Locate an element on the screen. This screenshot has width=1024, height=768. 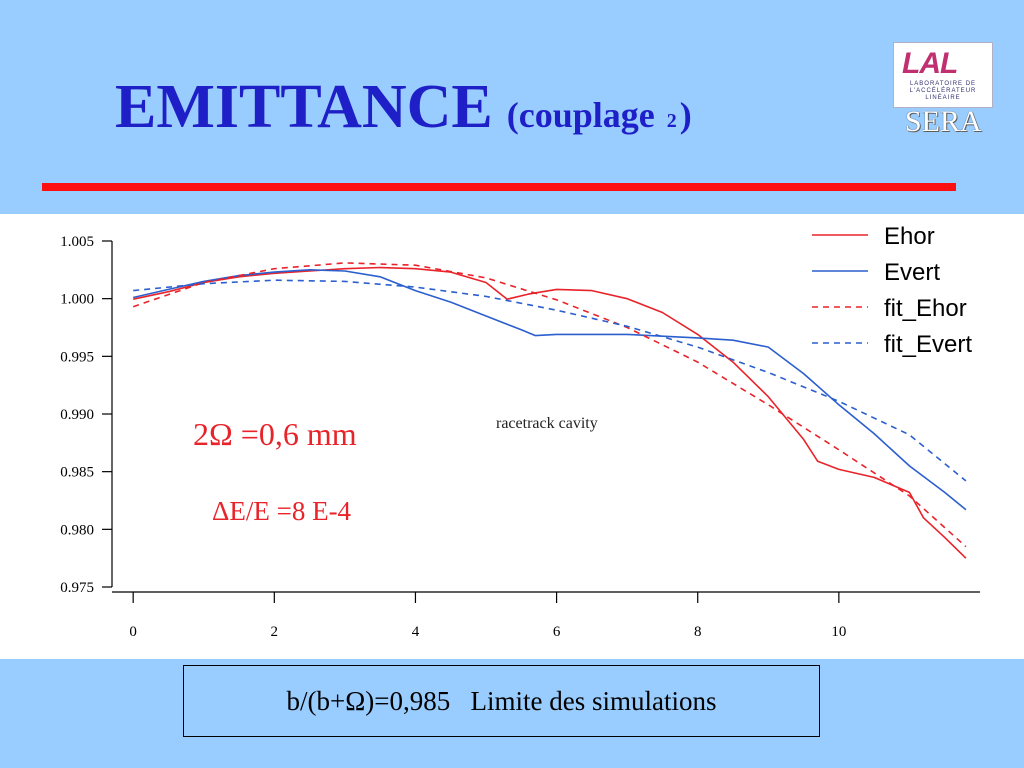
legend-label: fit_Evert is located at coordinates (928, 344).